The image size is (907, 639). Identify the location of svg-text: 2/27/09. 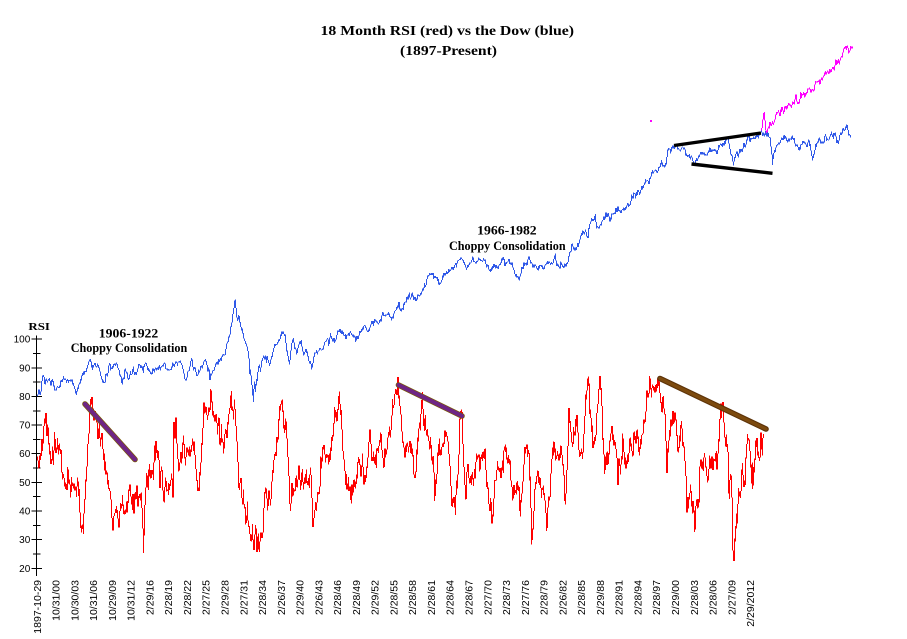
(732, 597).